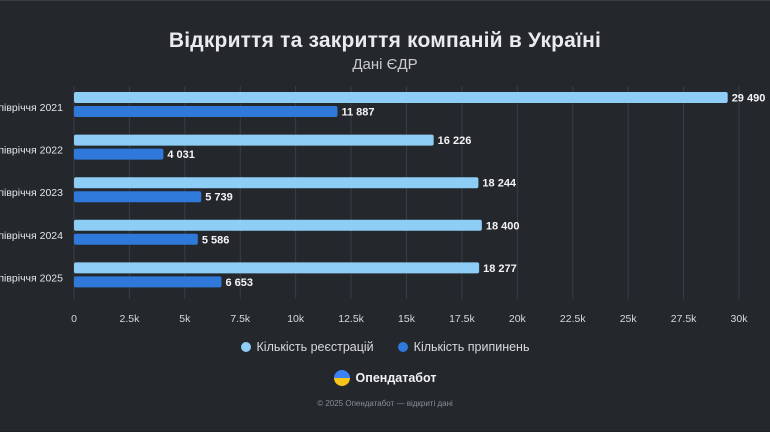 This screenshot has height=432, width=770. Describe the element at coordinates (462, 319) in the screenshot. I see `x-tick-label: 17.5k` at that location.